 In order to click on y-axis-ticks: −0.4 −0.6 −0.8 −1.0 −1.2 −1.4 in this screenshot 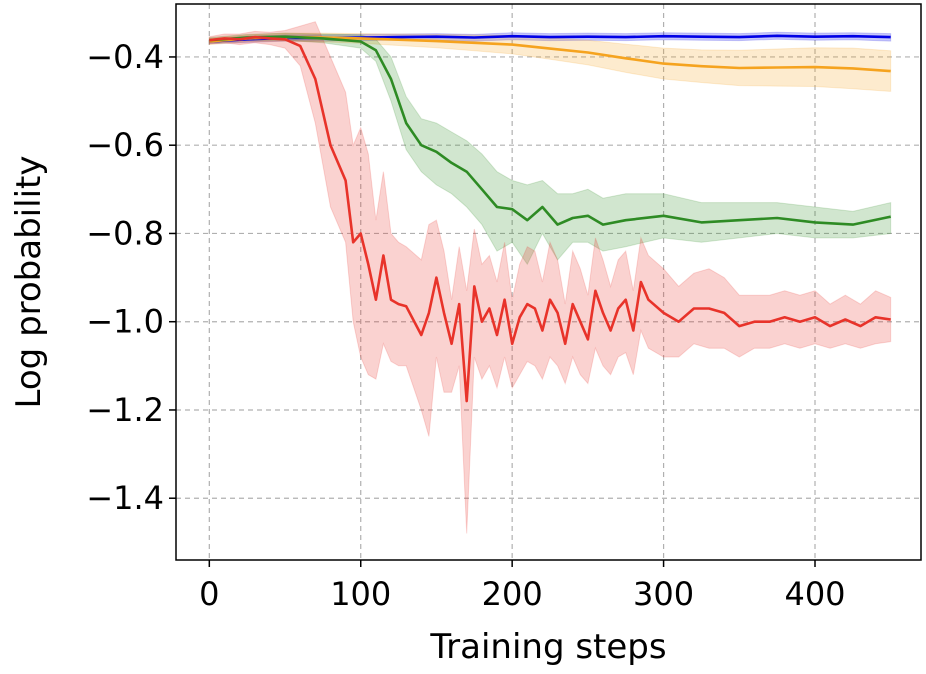, I will do `click(131, 277)`.